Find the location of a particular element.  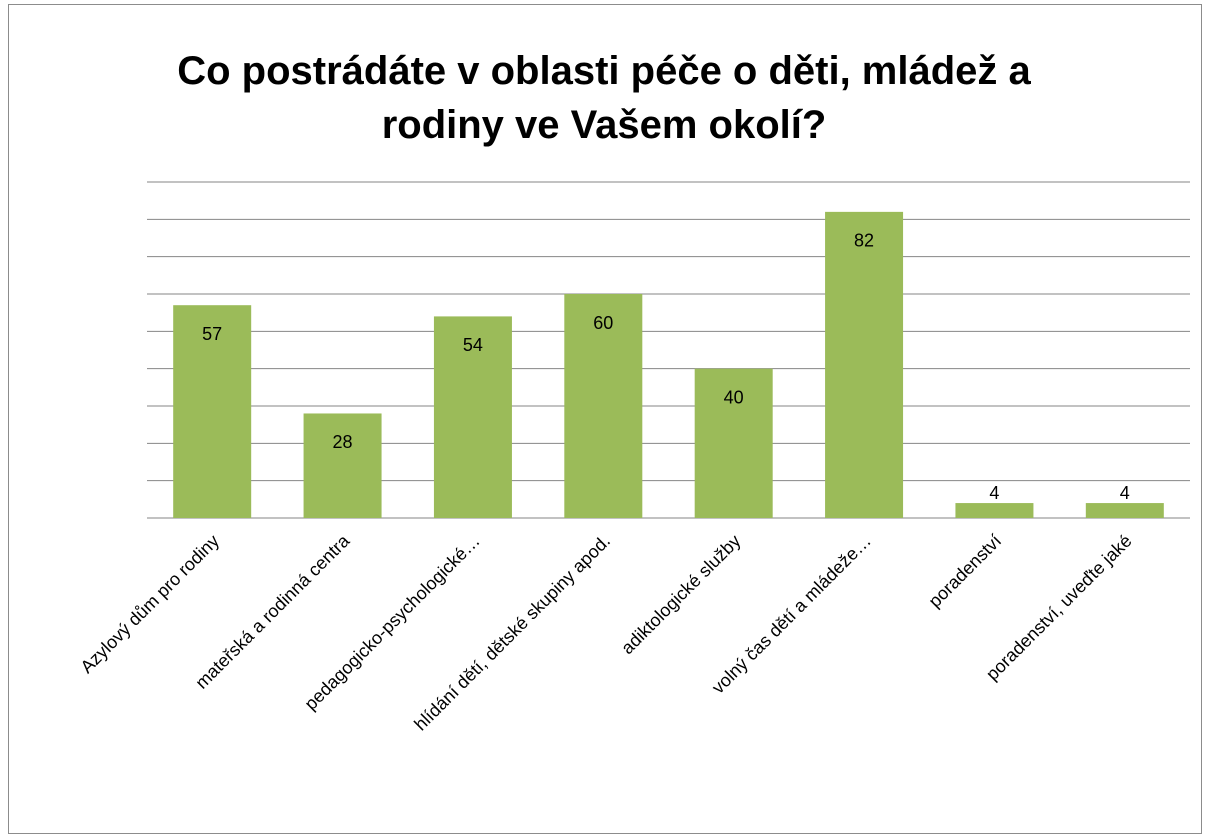

data-label: 60 is located at coordinates (603, 323).